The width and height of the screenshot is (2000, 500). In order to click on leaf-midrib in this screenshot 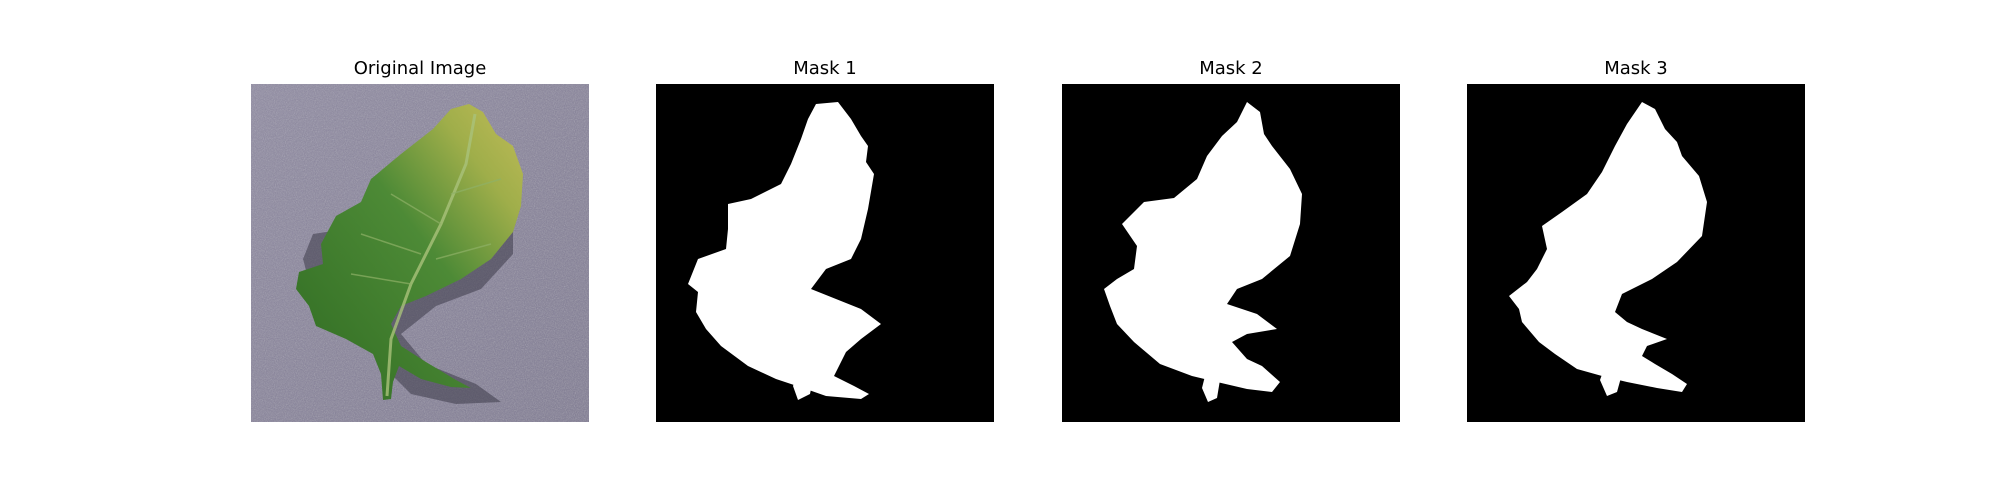, I will do `click(431, 255)`.